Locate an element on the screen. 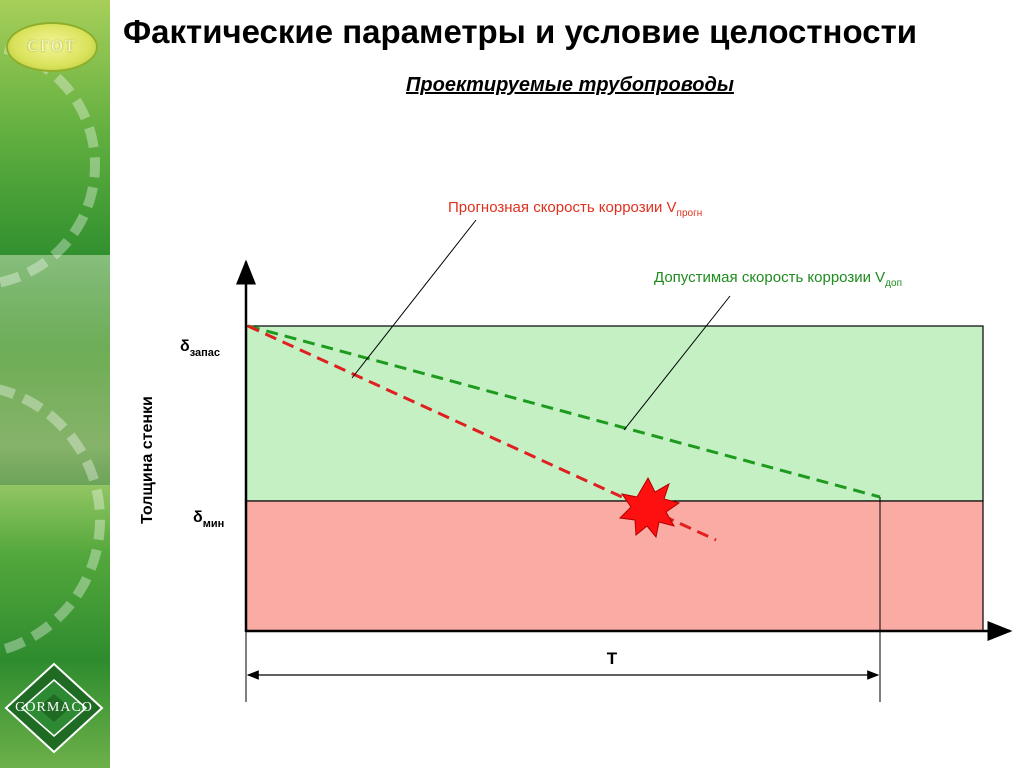 This screenshot has height=768, width=1024. delta-reserve-symbol: δ is located at coordinates (185, 346).